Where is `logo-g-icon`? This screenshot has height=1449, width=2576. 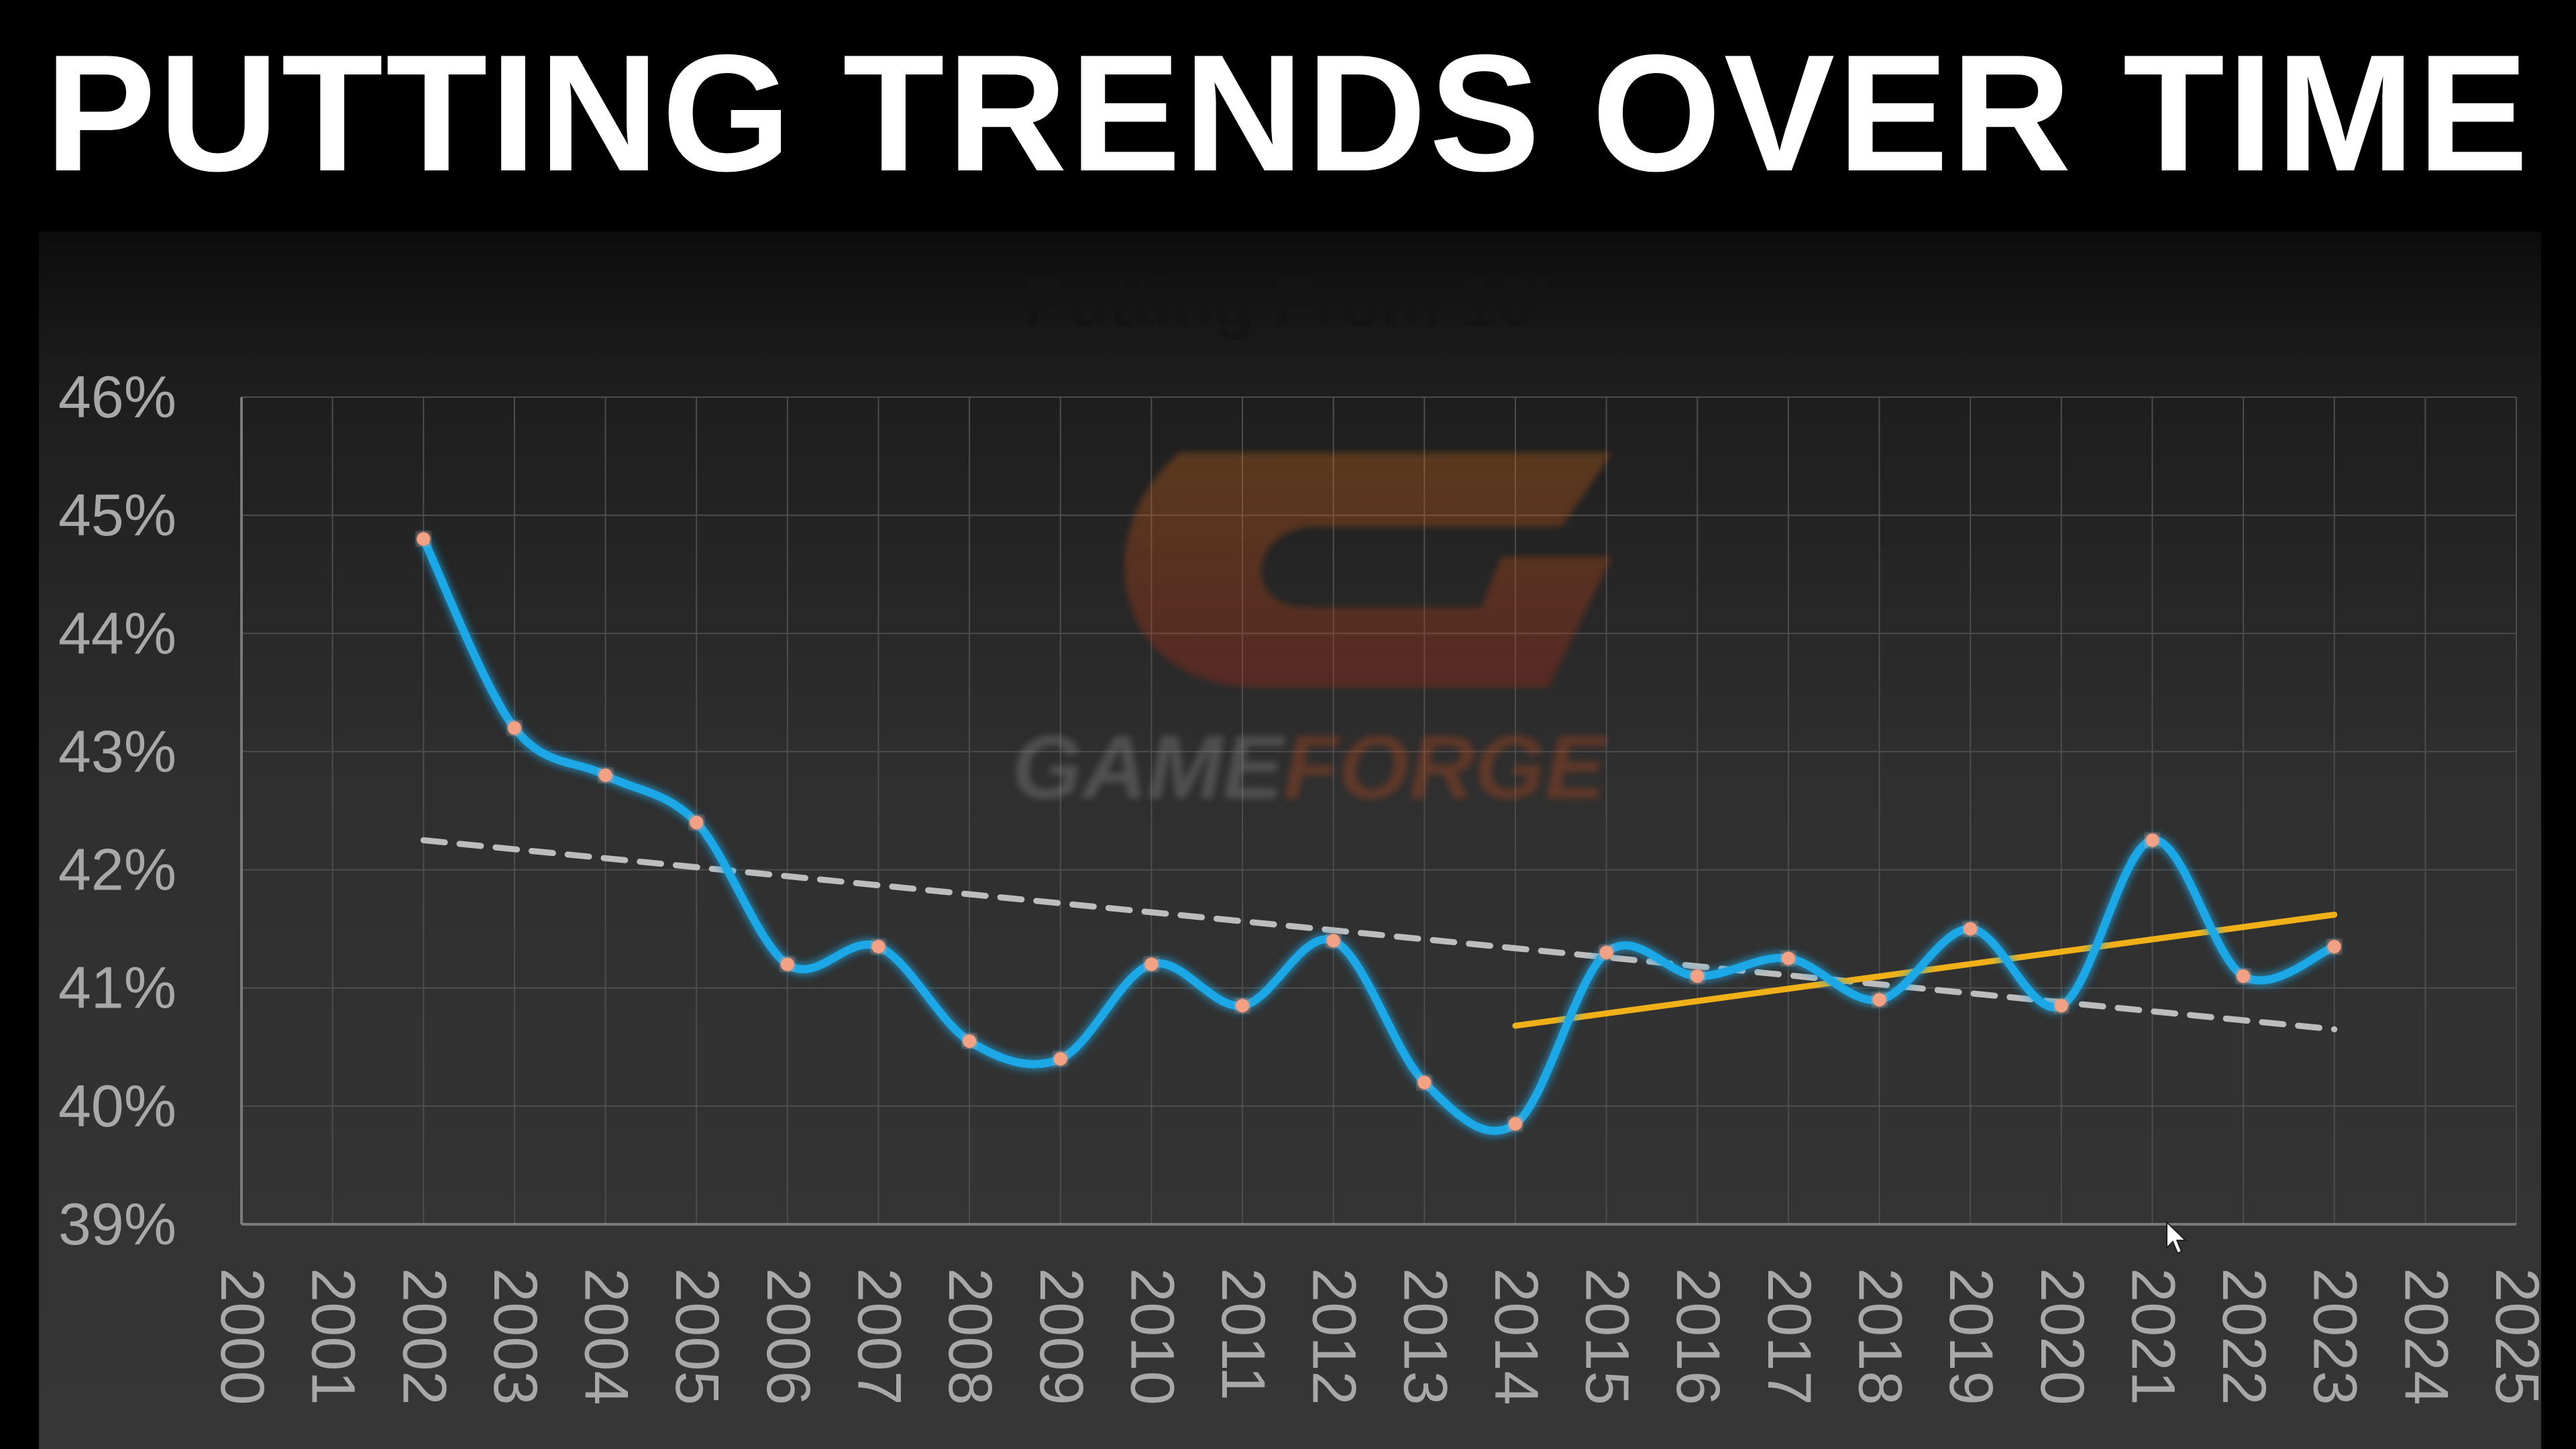
logo-g-icon is located at coordinates (1368, 570).